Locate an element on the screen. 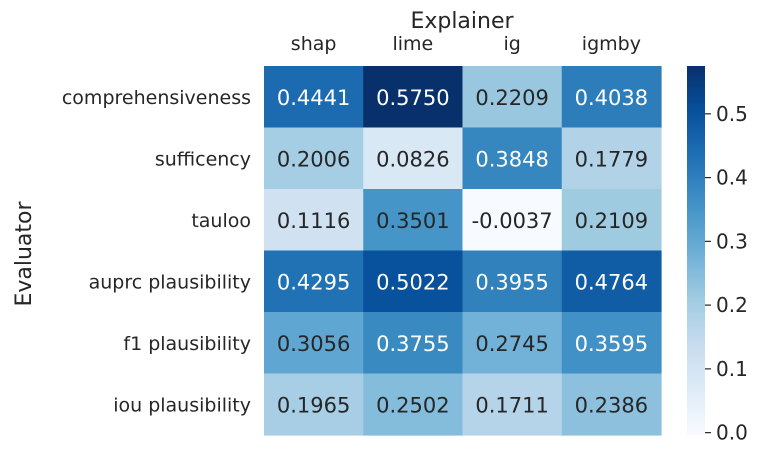 This screenshot has height=455, width=761. cell-value-label: 0.4038 is located at coordinates (611, 98).